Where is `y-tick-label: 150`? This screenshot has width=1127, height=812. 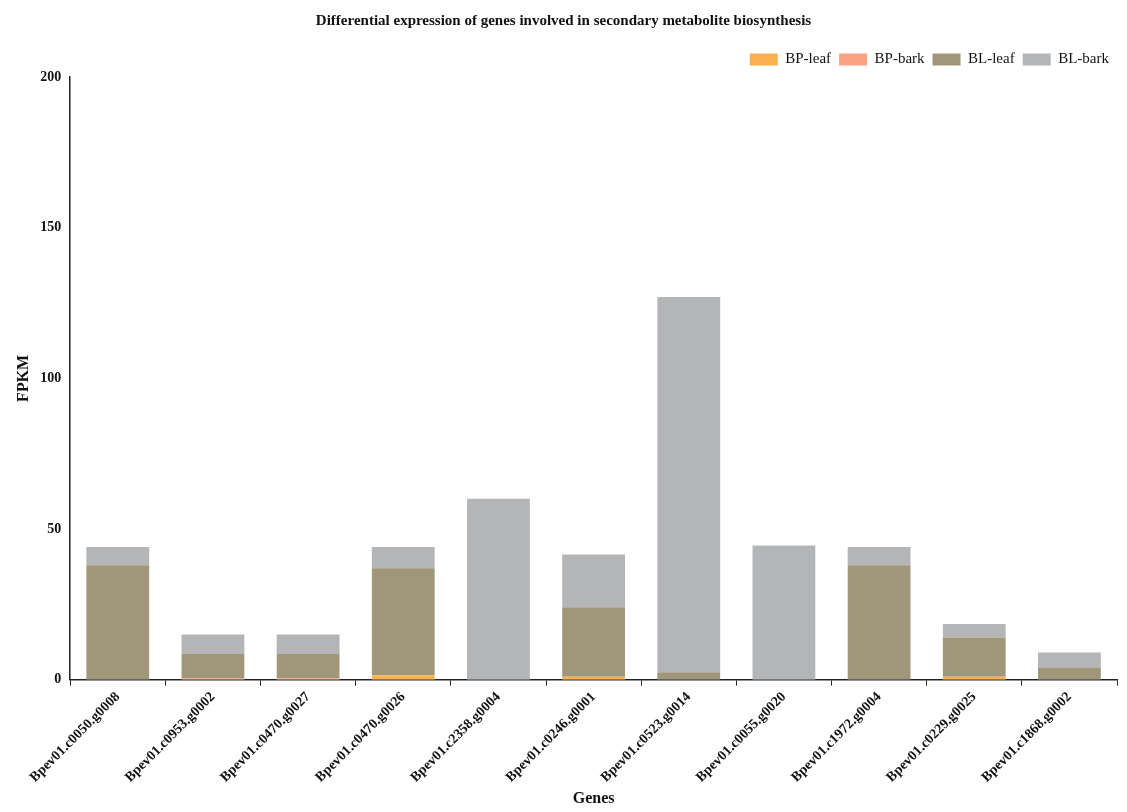 y-tick-label: 150 is located at coordinates (51, 227).